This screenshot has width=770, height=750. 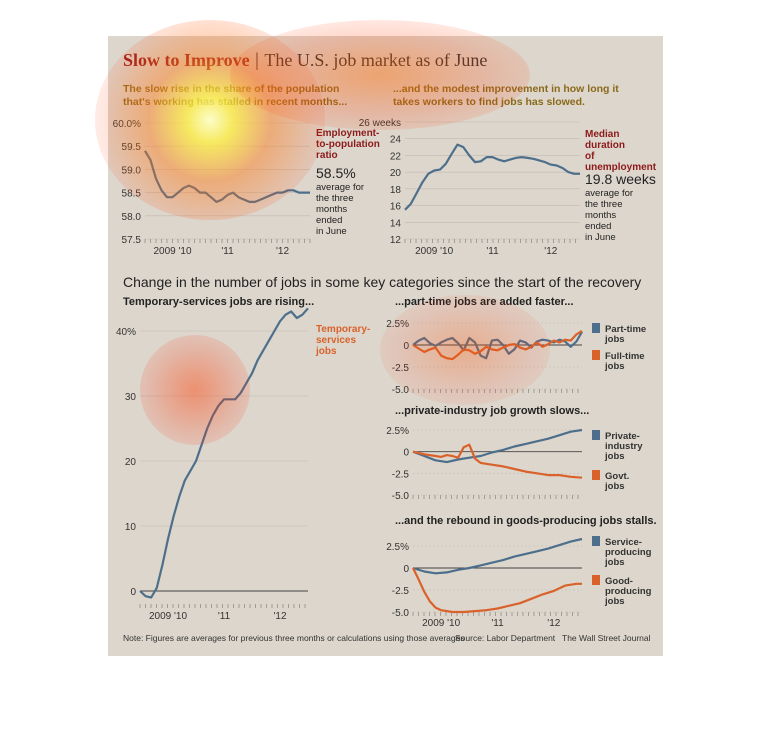 I want to click on y-tick-label: 60.0%, so click(x=127, y=124).